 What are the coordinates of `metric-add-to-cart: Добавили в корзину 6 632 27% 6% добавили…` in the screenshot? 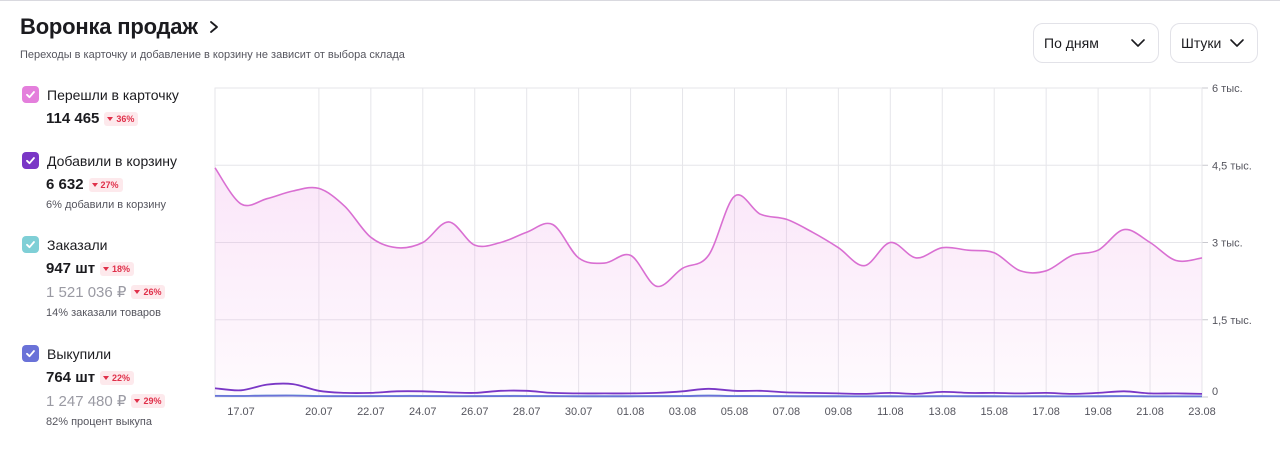 It's located at (99, 181).